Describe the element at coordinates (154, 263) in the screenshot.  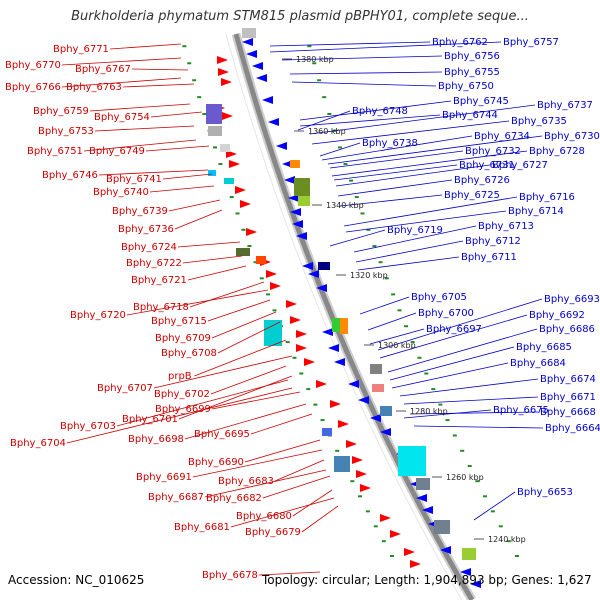
I see `left-gene-label: Bphy_6722` at that location.